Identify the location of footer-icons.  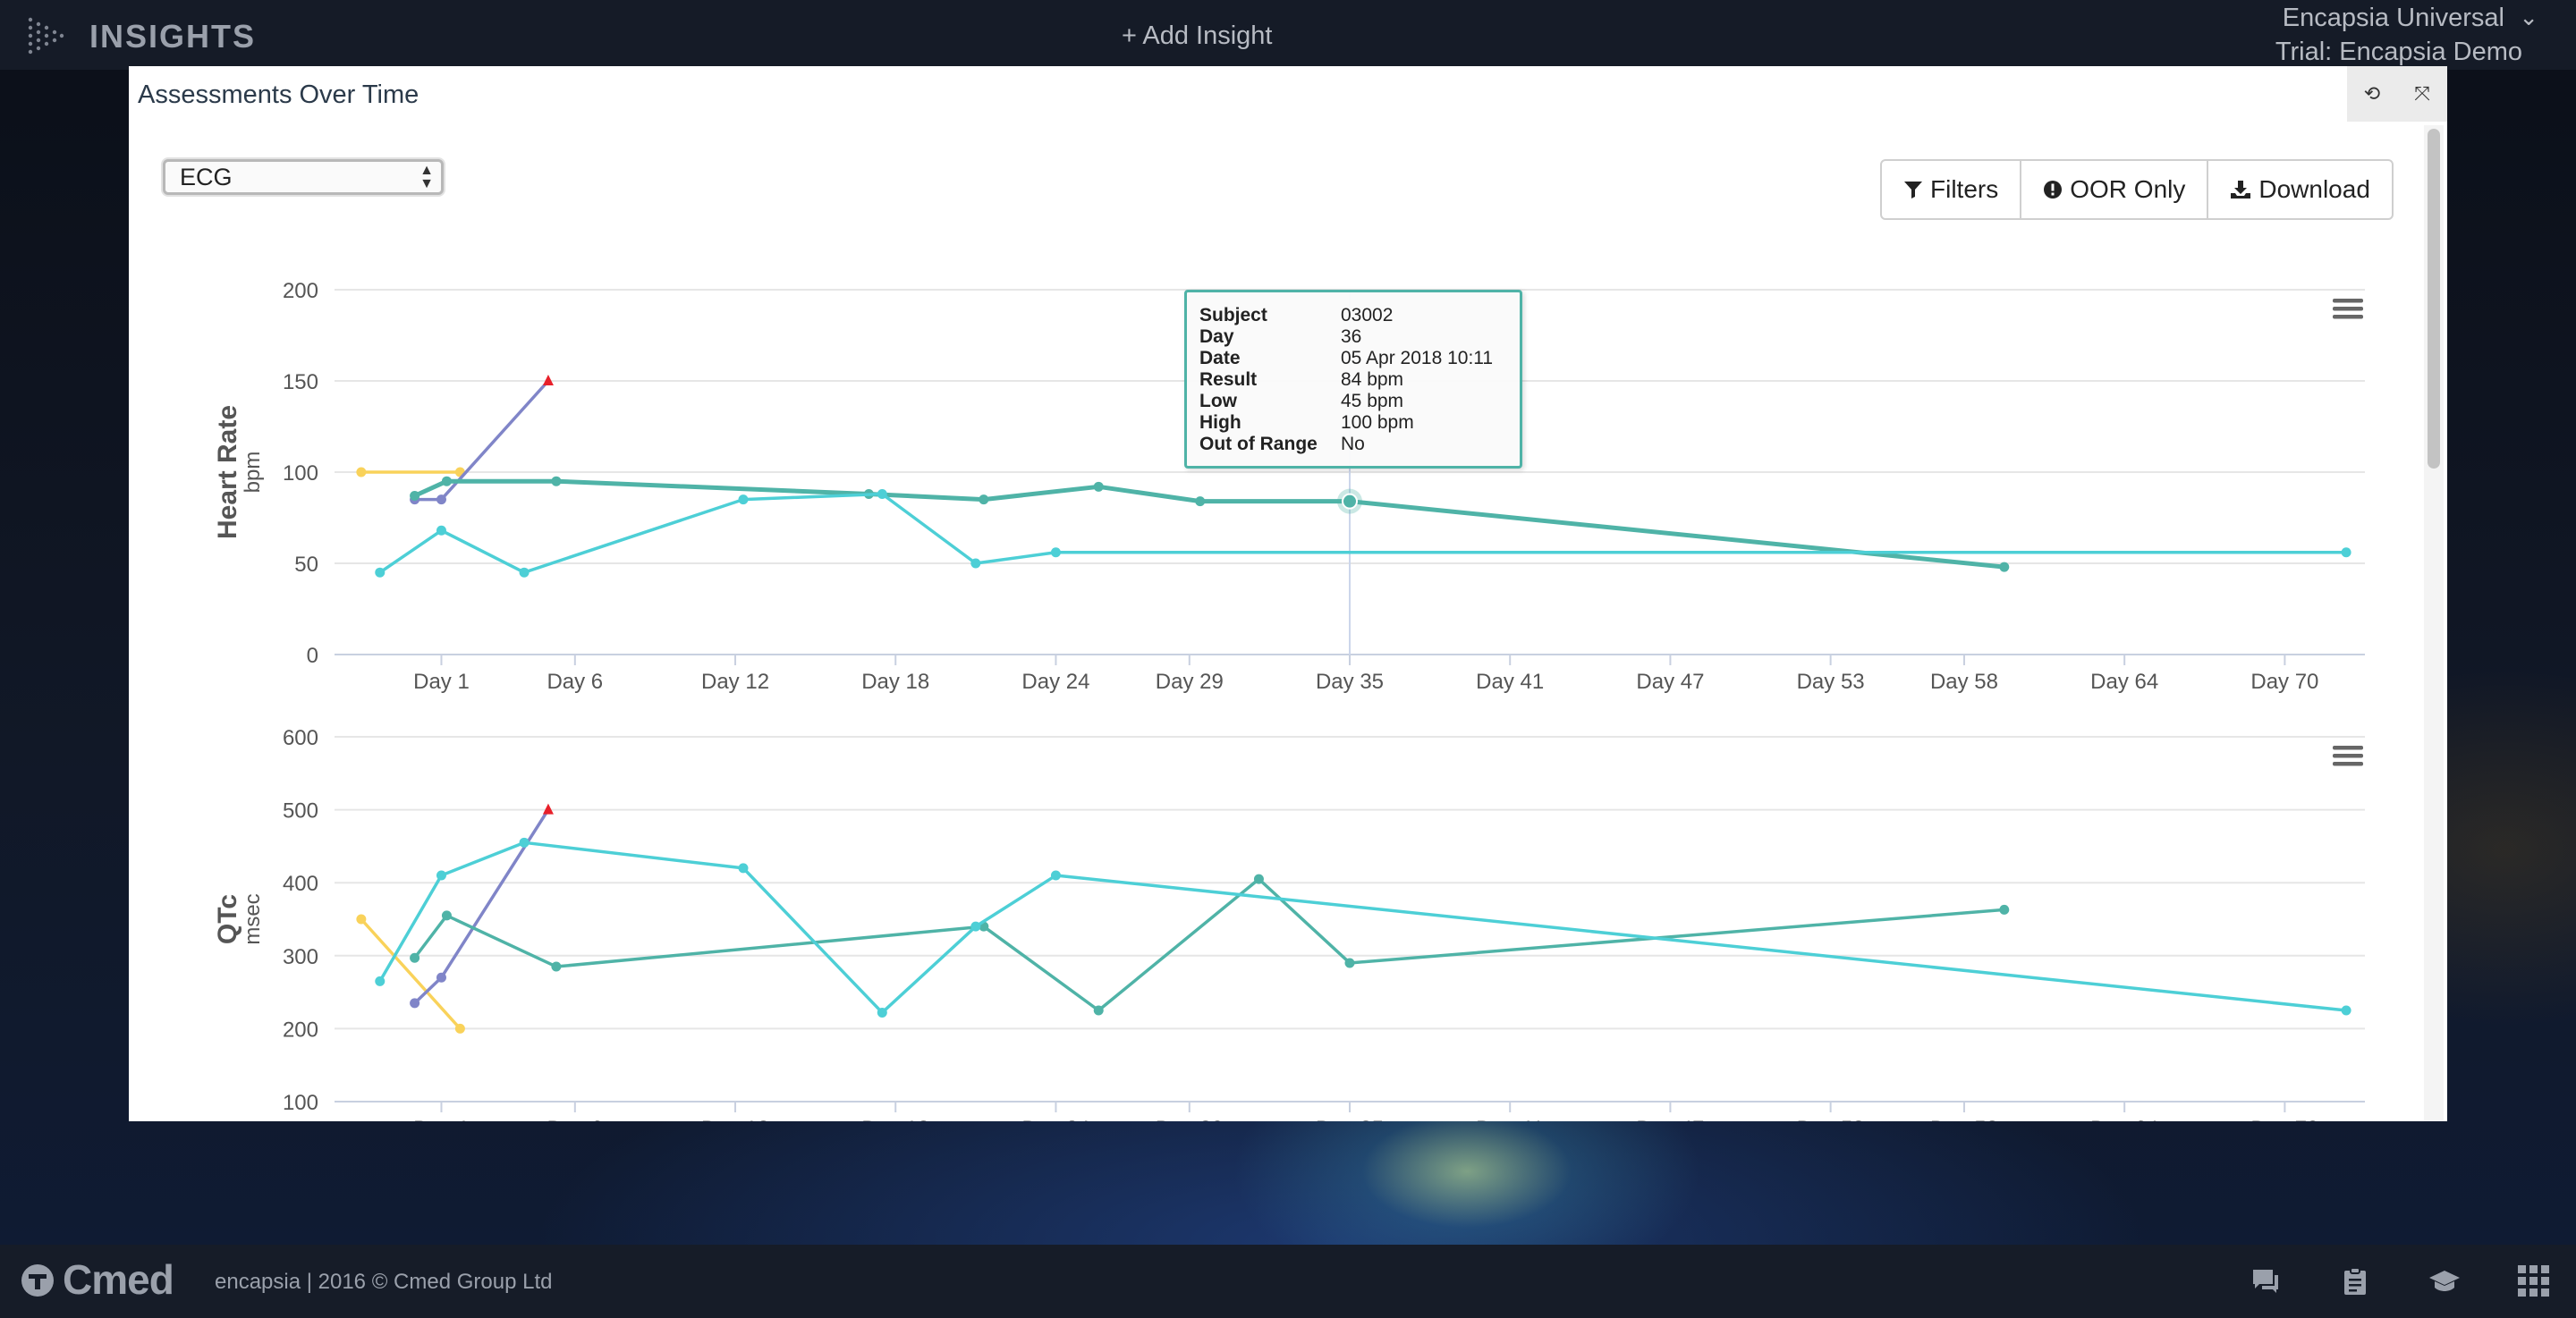
(2399, 1281).